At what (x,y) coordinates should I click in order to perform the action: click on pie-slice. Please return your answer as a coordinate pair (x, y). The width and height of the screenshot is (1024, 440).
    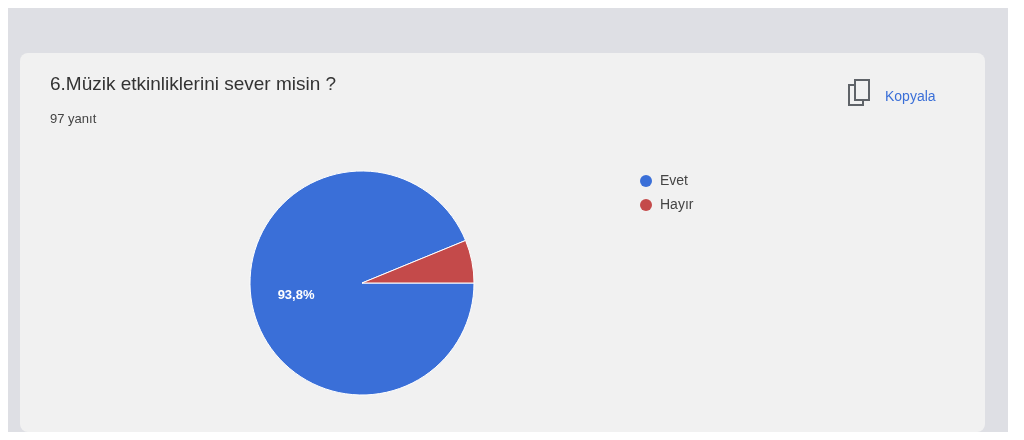
    Looking at the image, I should click on (362, 283).